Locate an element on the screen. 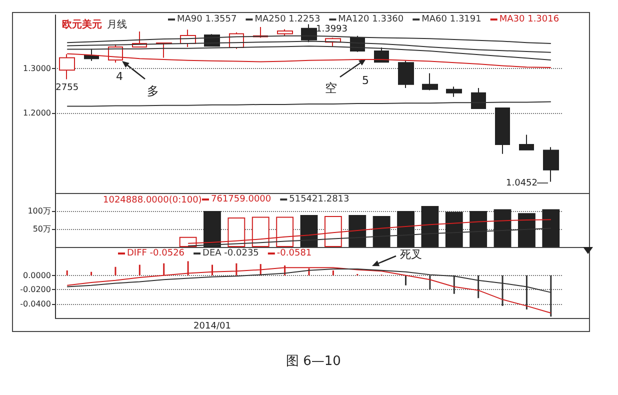 The image size is (618, 395). annotation: 4 is located at coordinates (119, 76).